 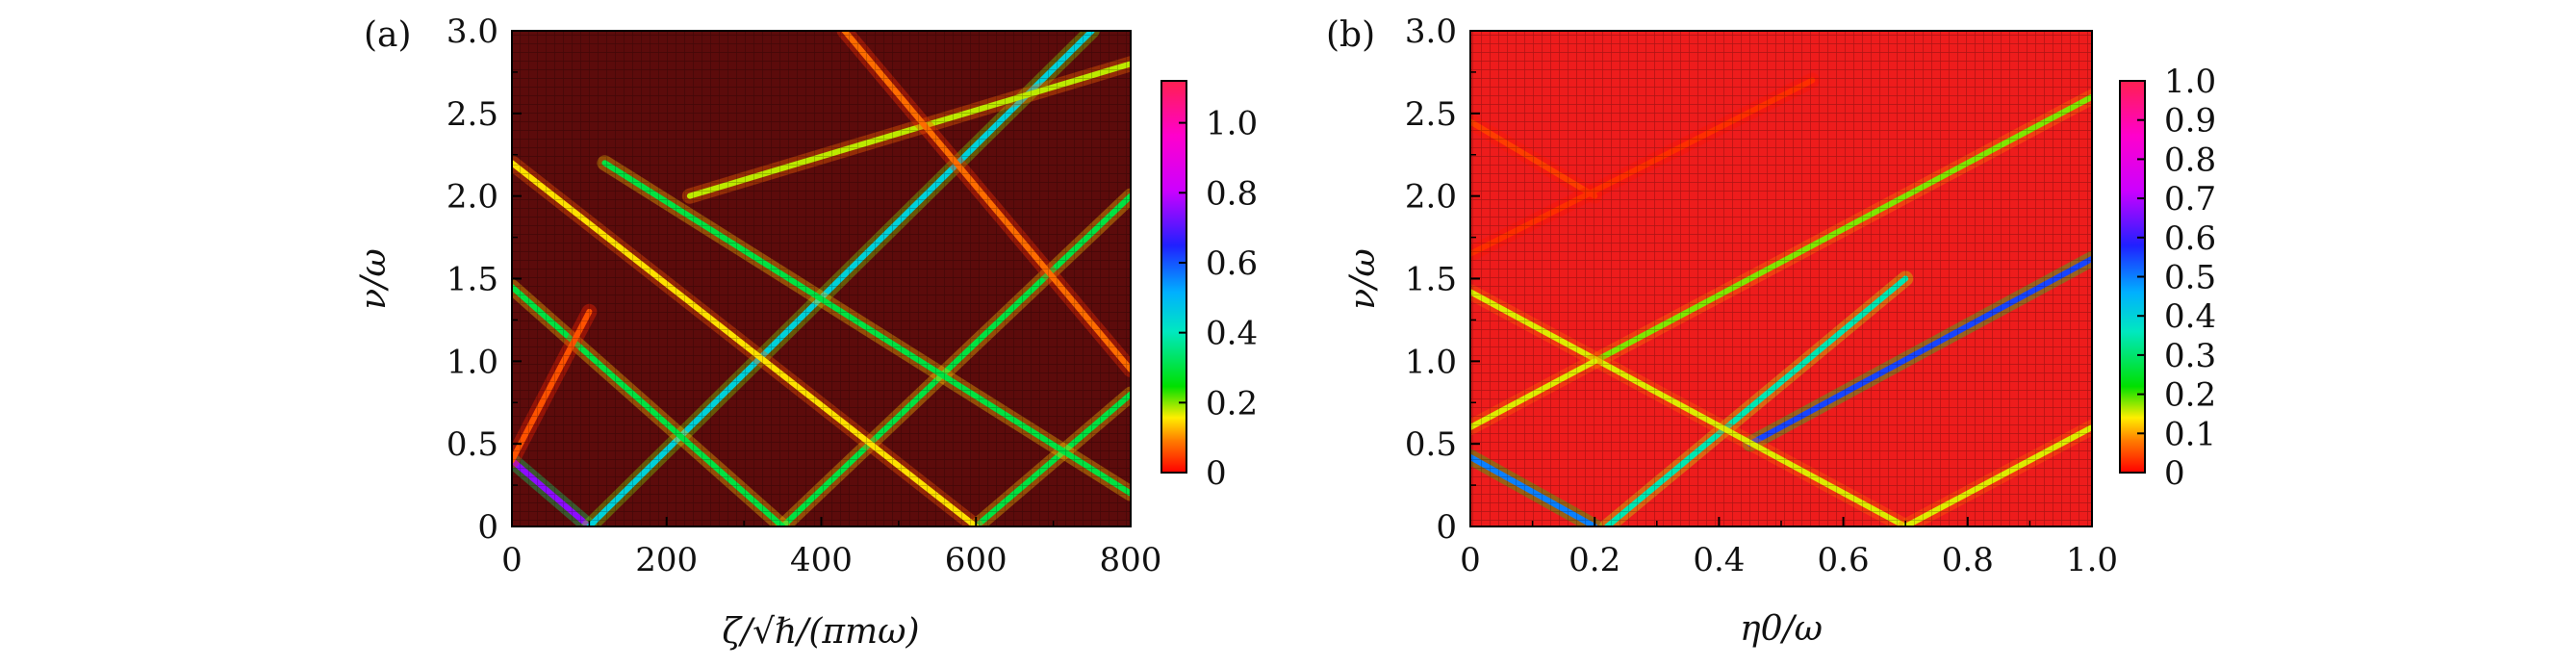 I want to click on x-axis-a: 0 200 400 600 800, so click(x=831, y=548).